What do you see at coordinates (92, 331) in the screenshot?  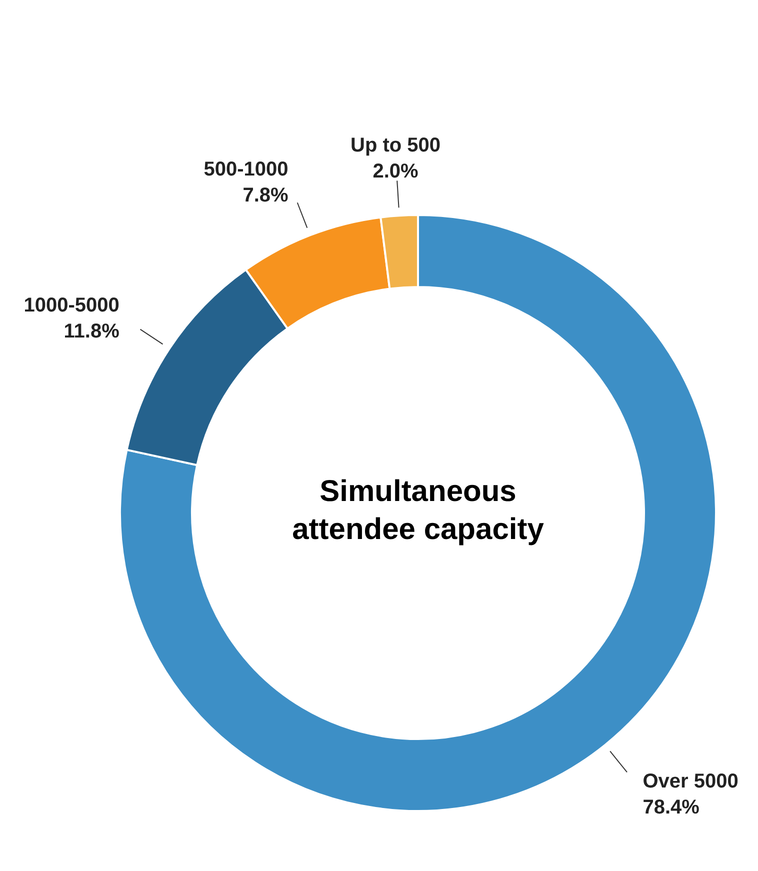 I see `data-label: 11.8%` at bounding box center [92, 331].